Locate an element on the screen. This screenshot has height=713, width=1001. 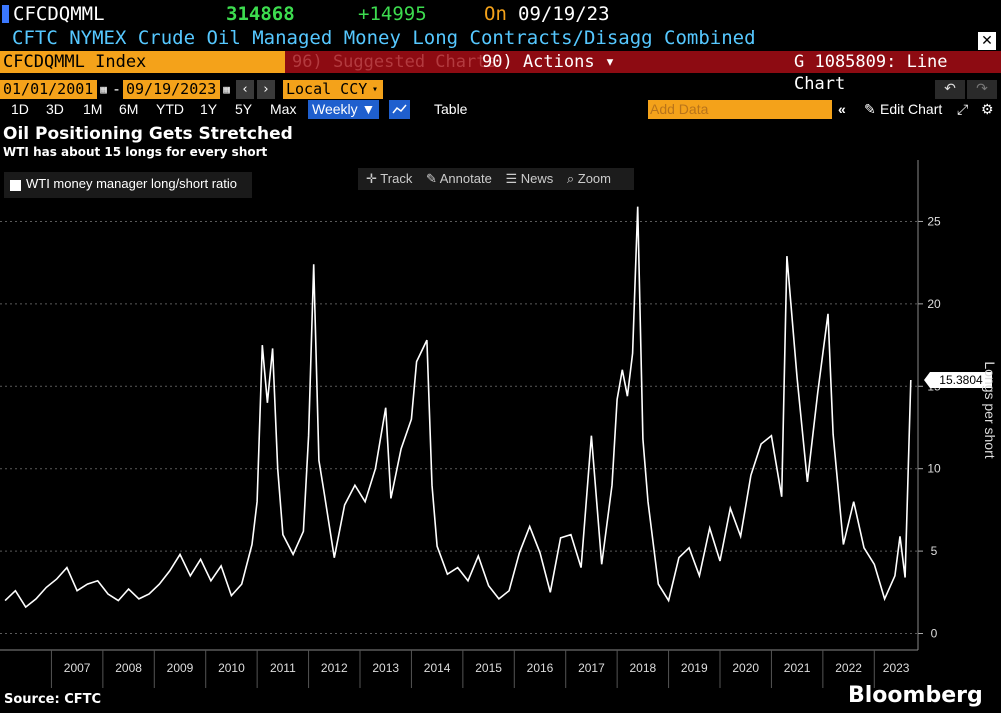
x-tick-label: 2021 is located at coordinates (797, 668).